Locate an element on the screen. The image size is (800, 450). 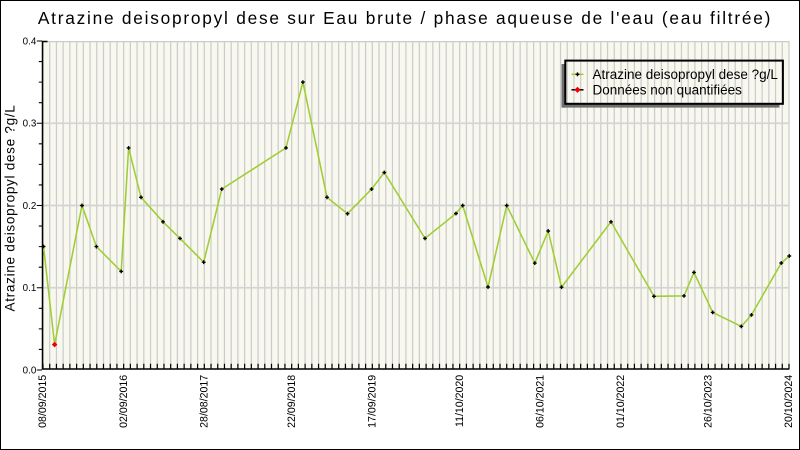
svg-text: 01/10/2022 is located at coordinates (621, 401).